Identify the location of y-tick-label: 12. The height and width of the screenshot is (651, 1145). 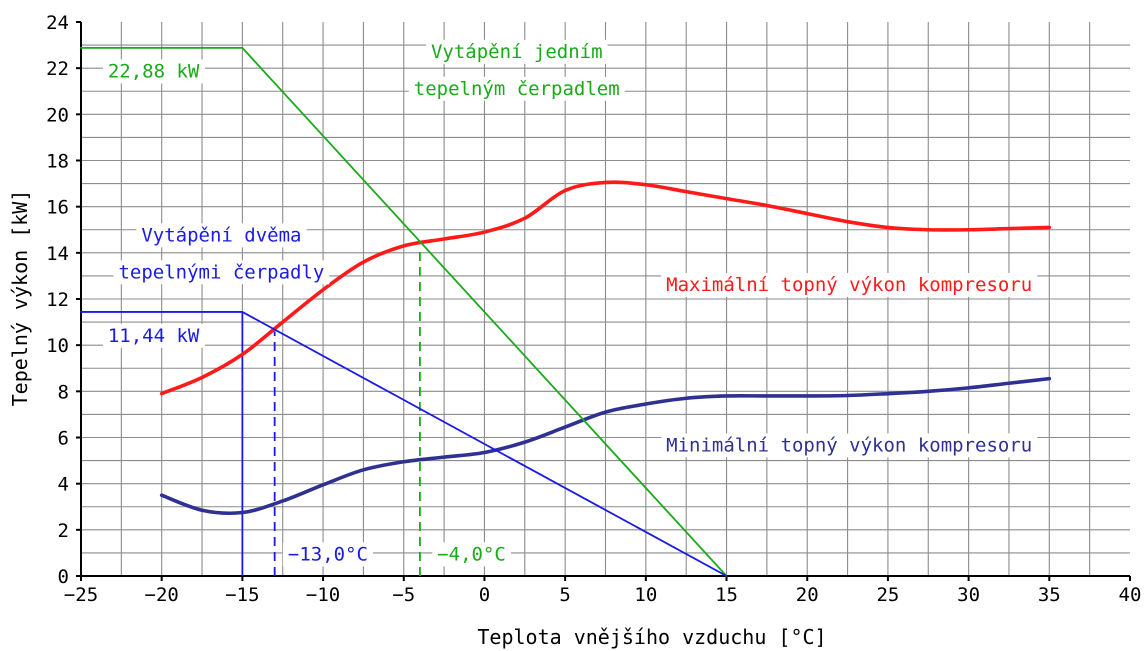
(57, 300).